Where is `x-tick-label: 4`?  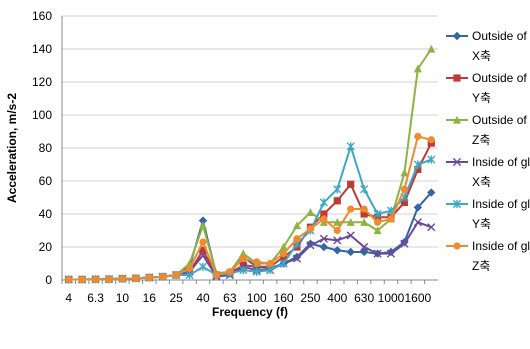
x-tick-label: 4 is located at coordinates (68, 298).